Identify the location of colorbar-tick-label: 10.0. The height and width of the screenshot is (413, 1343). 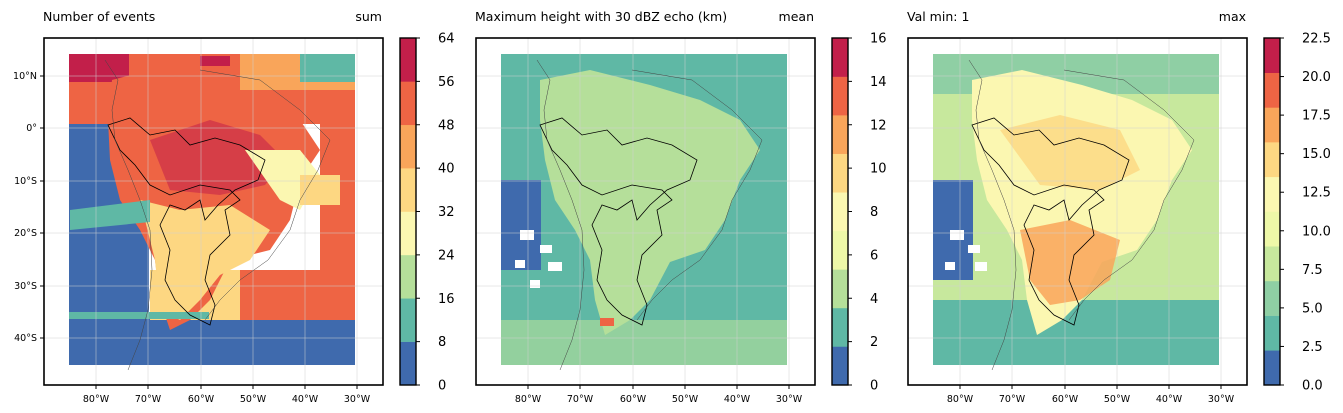
(1316, 231).